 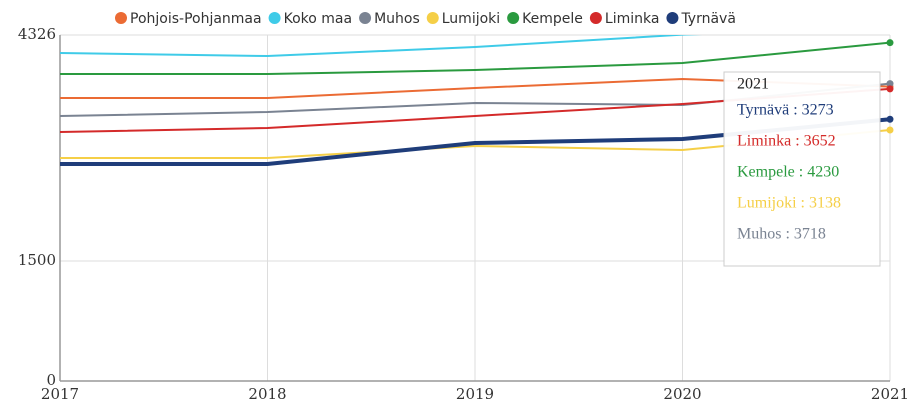 What do you see at coordinates (781, 234) in the screenshot?
I see `tooltip-line: Muhos : 3718` at bounding box center [781, 234].